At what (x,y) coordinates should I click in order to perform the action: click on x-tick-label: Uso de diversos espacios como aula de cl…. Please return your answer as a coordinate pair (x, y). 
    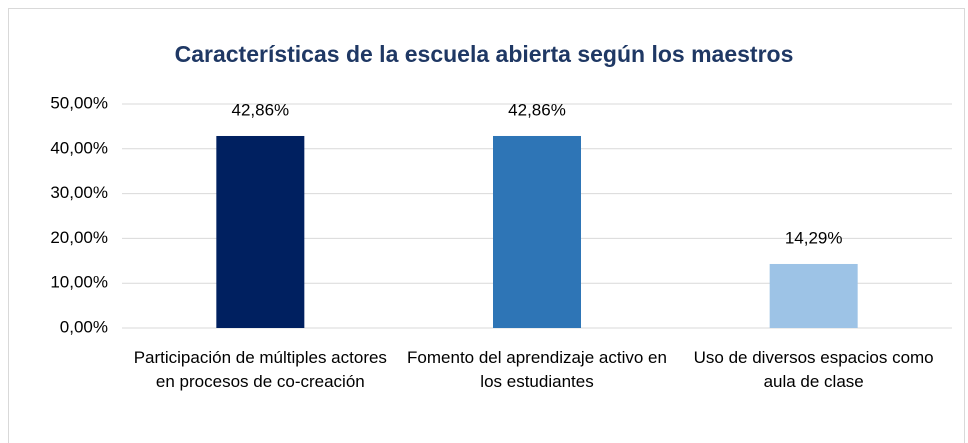
    Looking at the image, I should click on (813, 369).